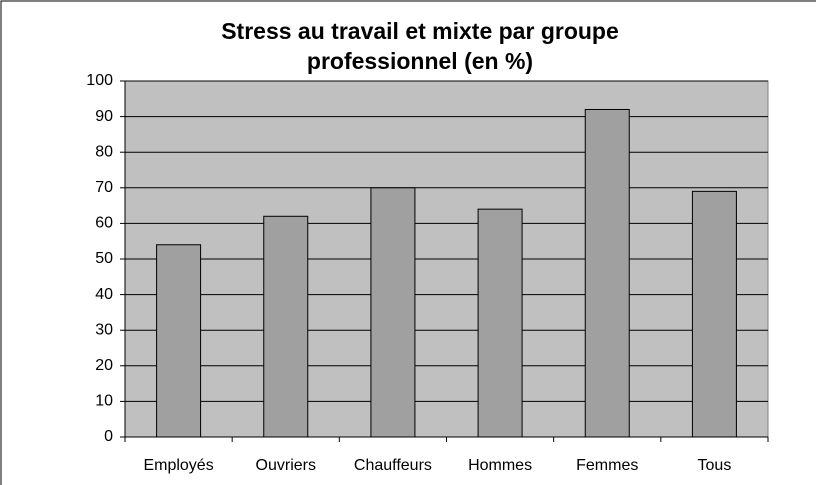  What do you see at coordinates (715, 465) in the screenshot?
I see `x-tick-label: Tous` at bounding box center [715, 465].